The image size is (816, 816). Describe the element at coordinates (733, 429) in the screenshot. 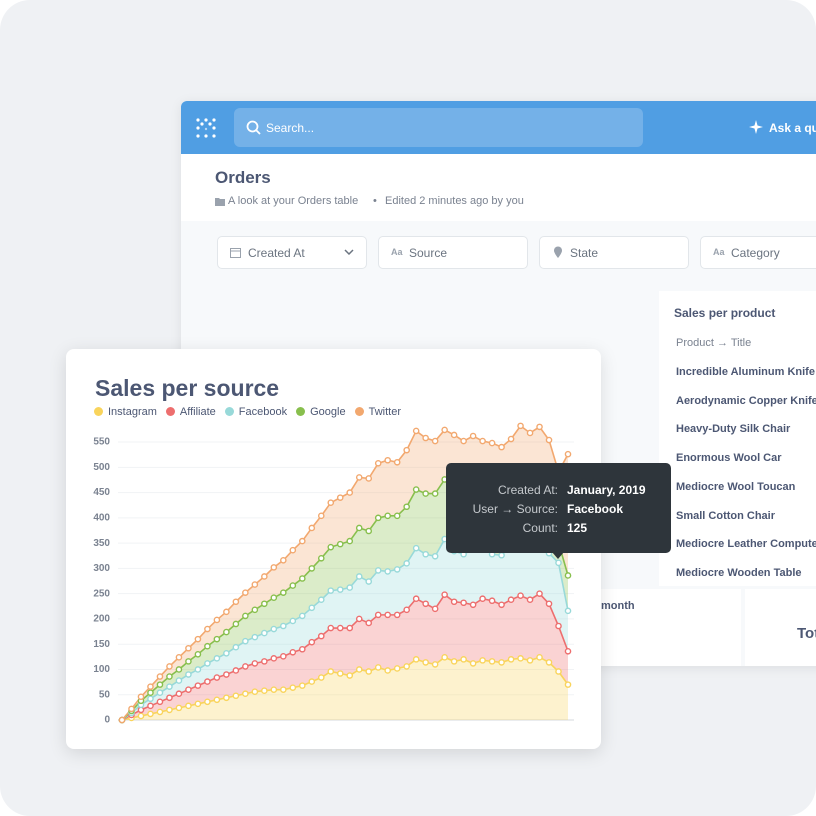

I see `product-row: Heavy-Duty Silk Chair` at that location.